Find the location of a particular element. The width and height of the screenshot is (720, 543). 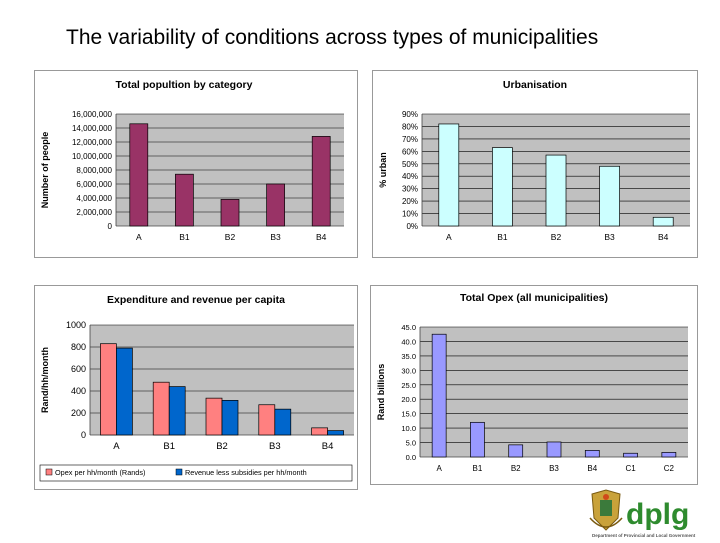

x-tick-label: C1 is located at coordinates (630, 468).